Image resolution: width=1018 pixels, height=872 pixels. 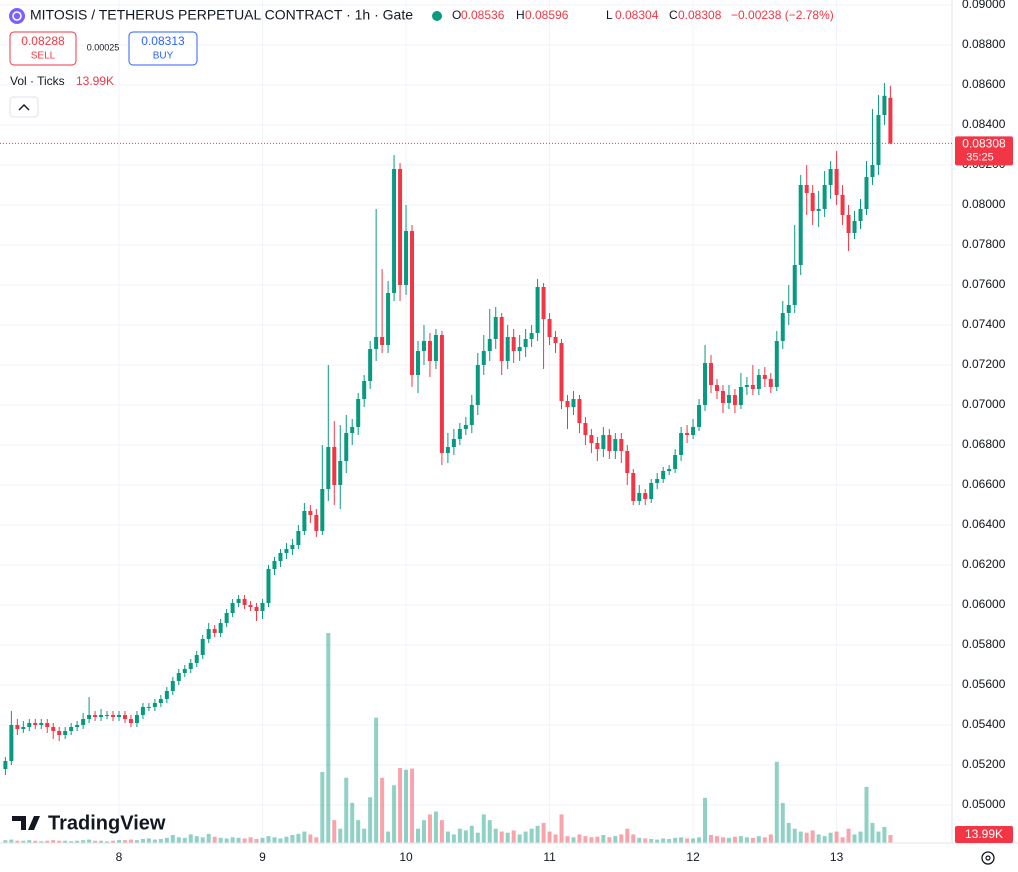 I want to click on y-tick-label: 0.07600, so click(x=984, y=284).